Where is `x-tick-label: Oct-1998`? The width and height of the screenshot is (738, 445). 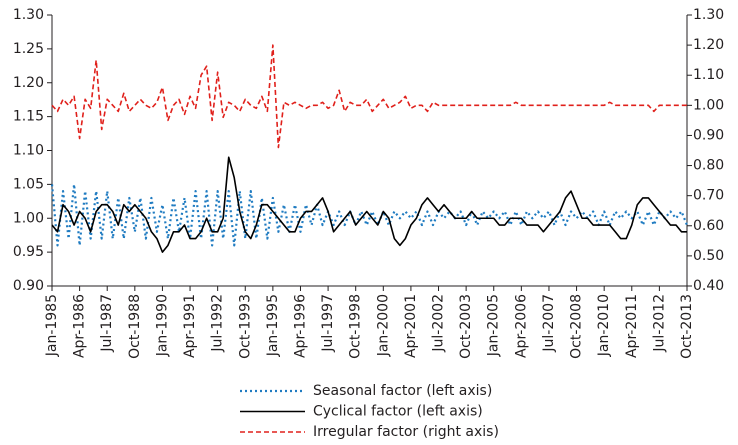
x-tick-label: Oct-1998 is located at coordinates (356, 326).